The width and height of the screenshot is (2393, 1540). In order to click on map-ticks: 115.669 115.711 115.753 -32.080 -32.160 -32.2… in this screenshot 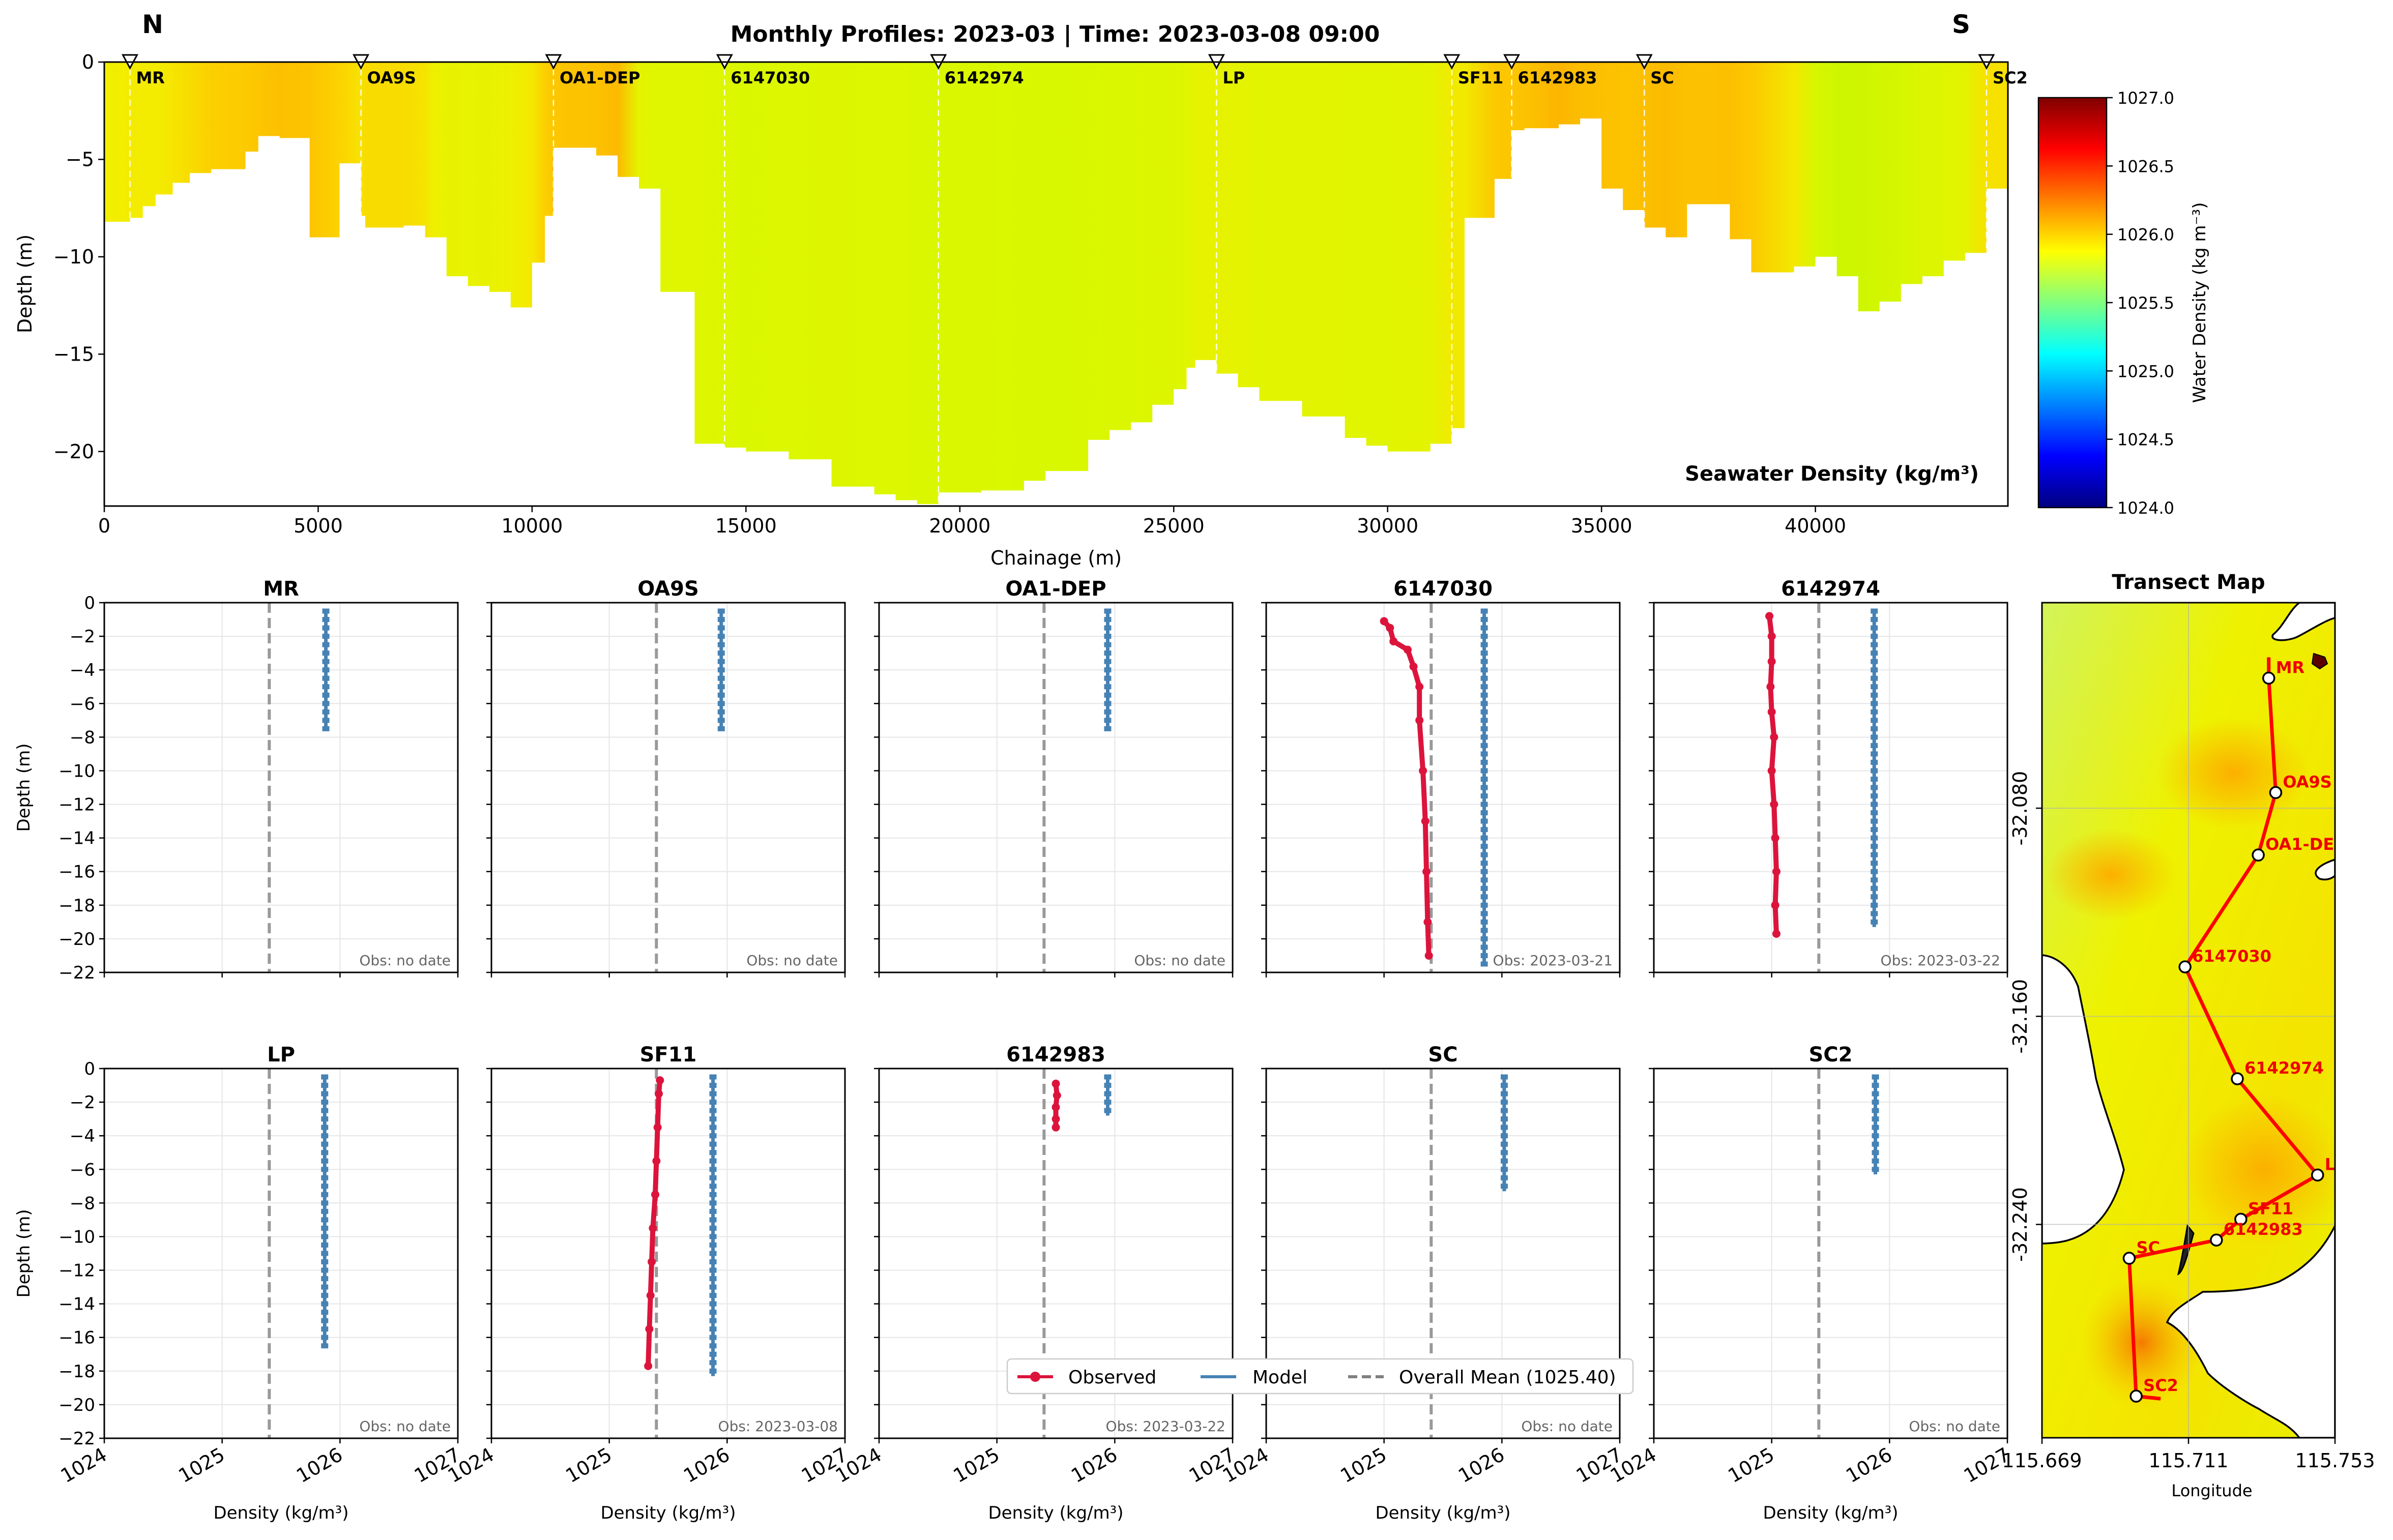, I will do `click(2189, 1121)`.